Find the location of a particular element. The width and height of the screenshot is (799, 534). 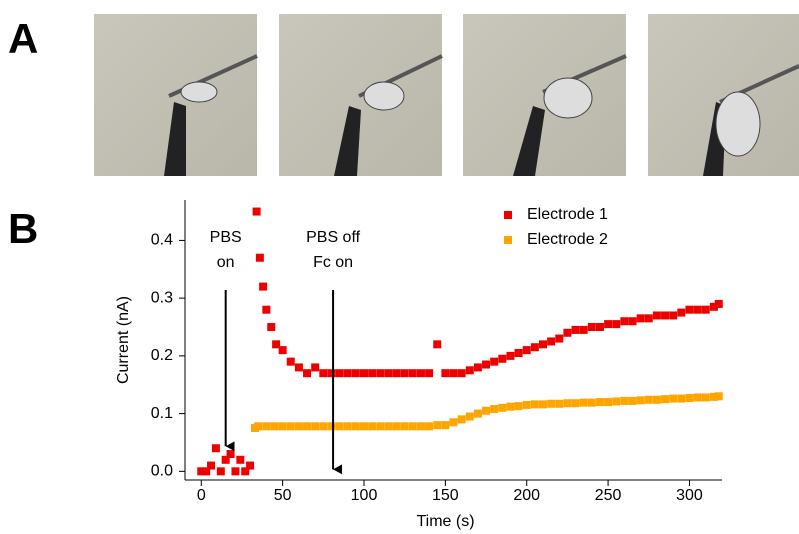

annotation: Fc on is located at coordinates (333, 262).